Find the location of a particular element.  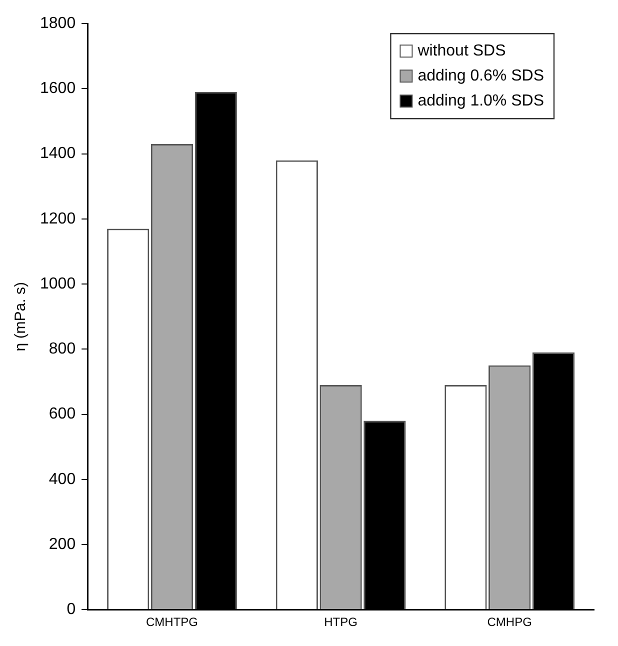

legend-label: adding 1.0% SDS is located at coordinates (481, 101).